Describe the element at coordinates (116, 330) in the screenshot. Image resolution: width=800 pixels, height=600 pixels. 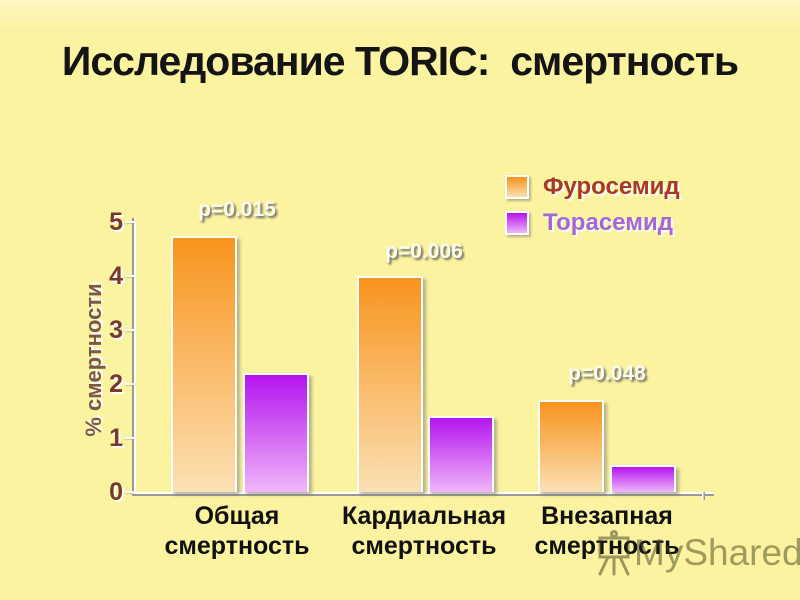
I see `y-tick-label-3: 3` at that location.